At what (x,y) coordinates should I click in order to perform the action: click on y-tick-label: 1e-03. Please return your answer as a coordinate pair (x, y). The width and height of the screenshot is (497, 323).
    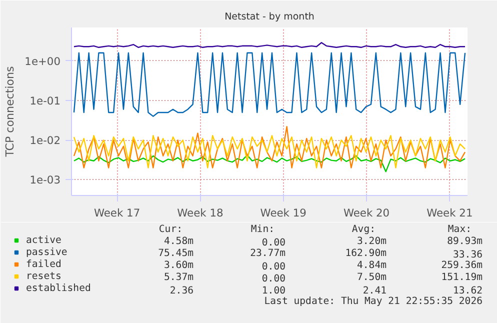
    Looking at the image, I should click on (45, 180).